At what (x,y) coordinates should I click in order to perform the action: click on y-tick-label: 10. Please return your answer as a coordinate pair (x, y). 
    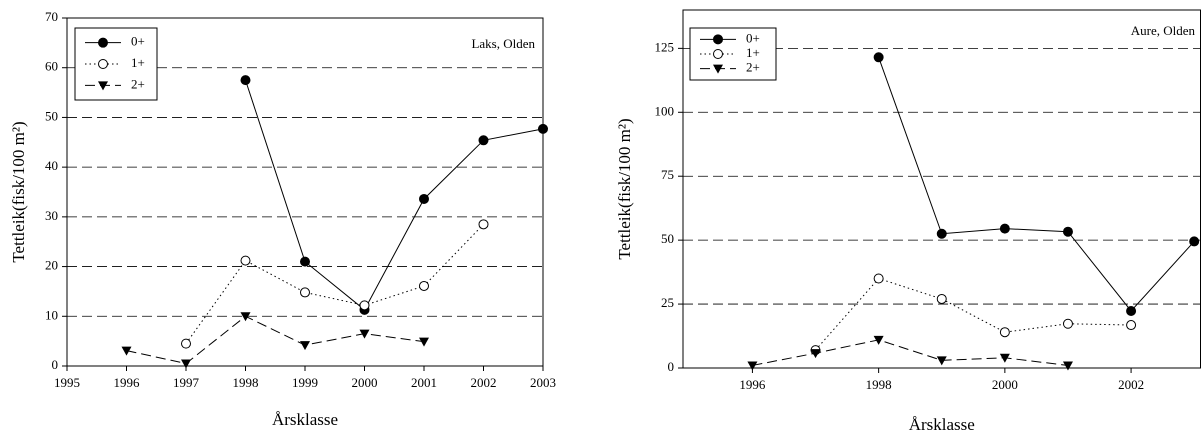
    Looking at the image, I should click on (51, 314).